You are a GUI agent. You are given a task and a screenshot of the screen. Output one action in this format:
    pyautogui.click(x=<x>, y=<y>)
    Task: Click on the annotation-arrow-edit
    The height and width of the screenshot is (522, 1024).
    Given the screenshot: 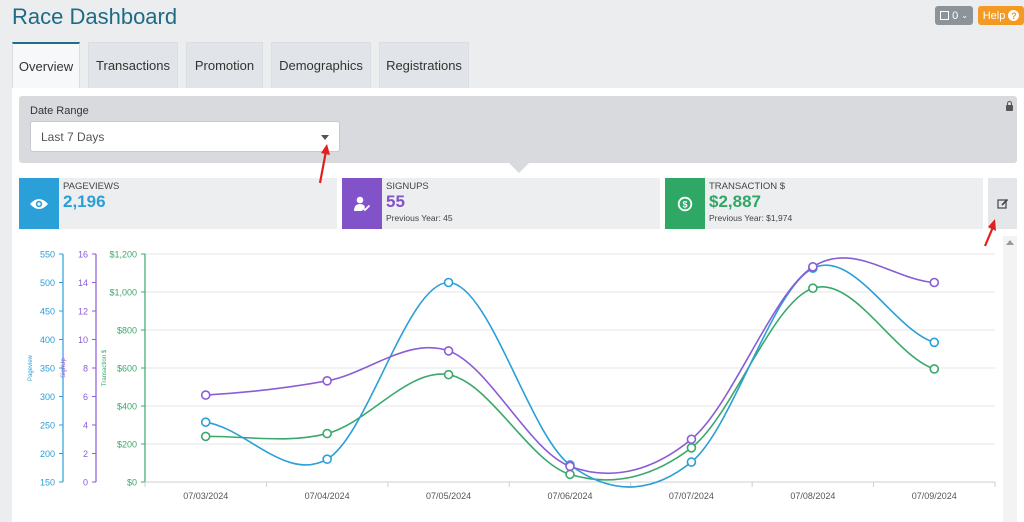 What is the action you would take?
    pyautogui.click(x=989, y=233)
    